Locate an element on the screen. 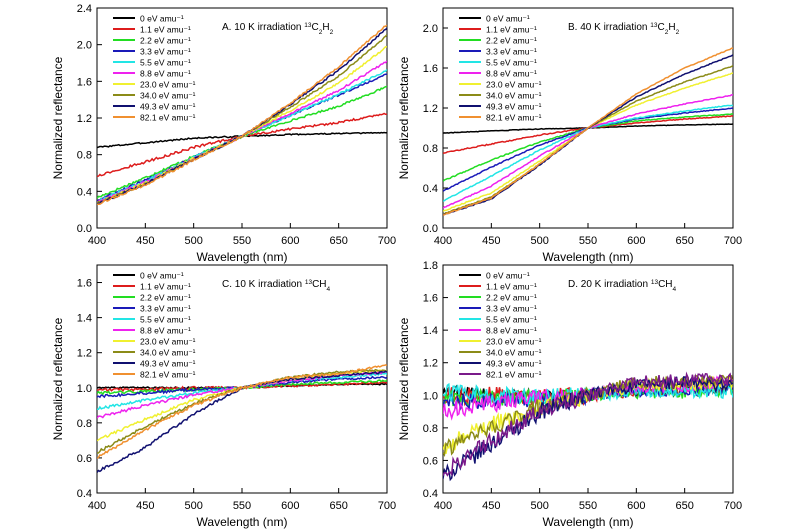 Image resolution: width=800 pixels, height=530 pixels. y-tick-label: 1.0 is located at coordinates (84, 389).